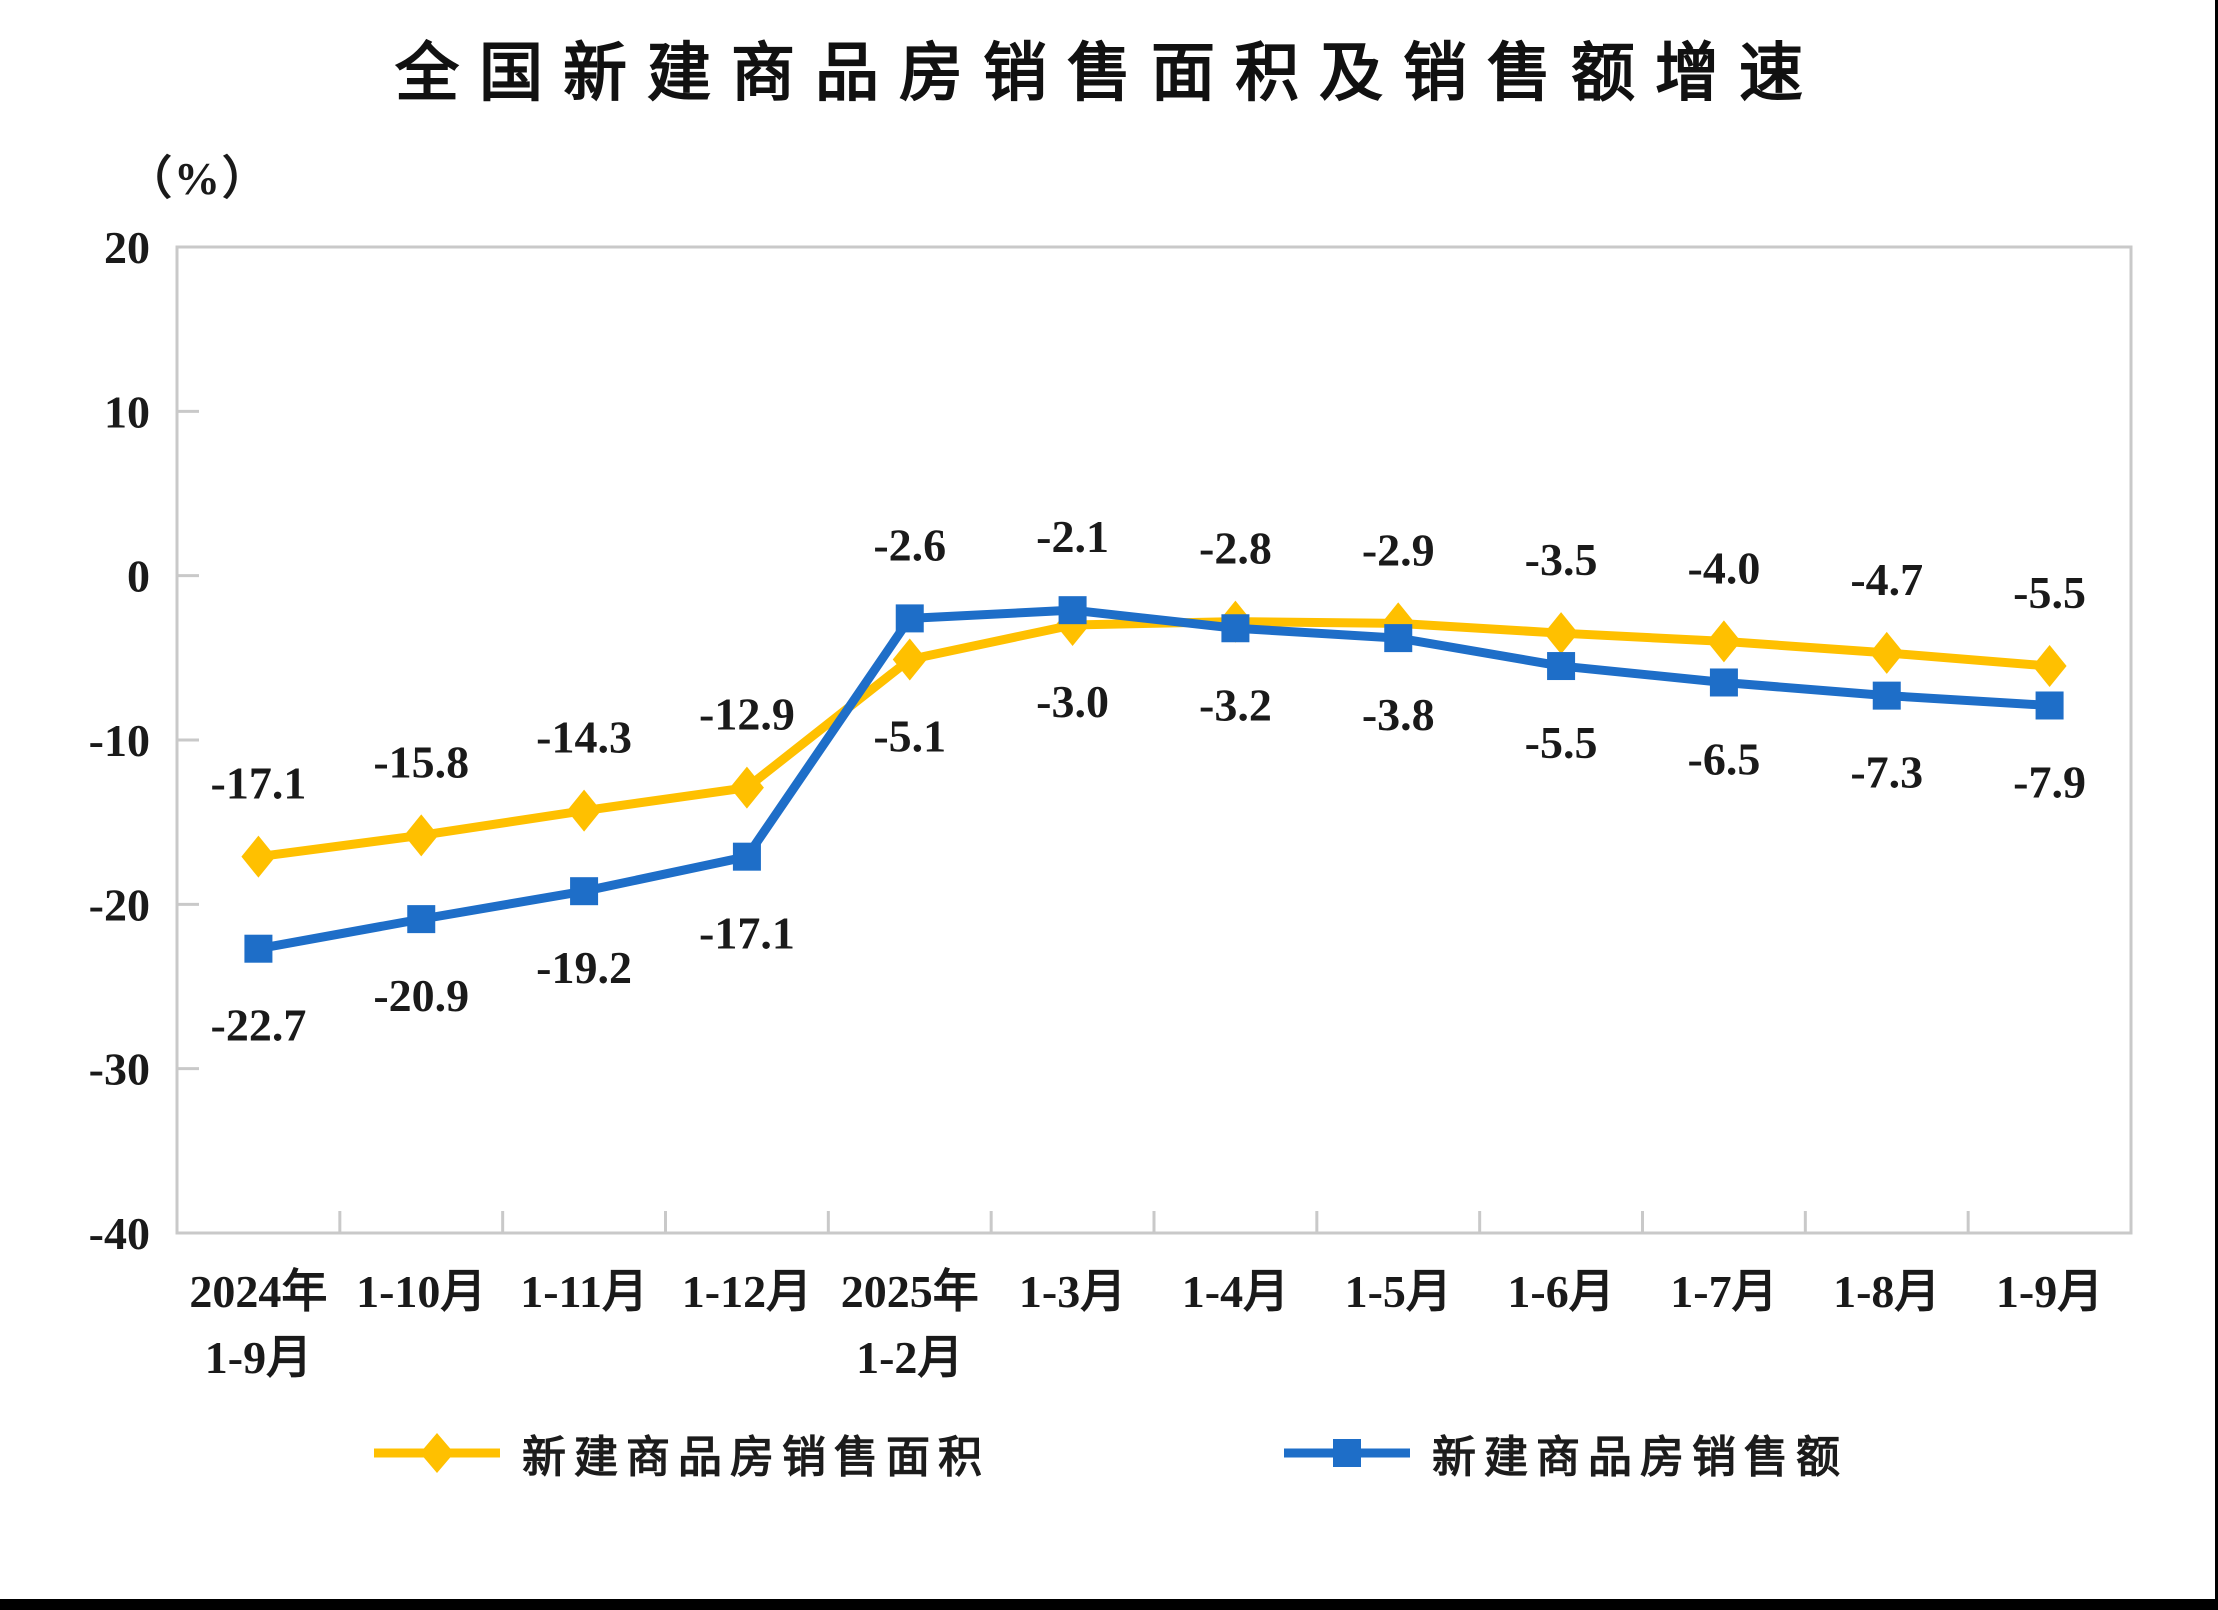  What do you see at coordinates (119, 1069) in the screenshot?
I see `y-tick-label: -30` at bounding box center [119, 1069].